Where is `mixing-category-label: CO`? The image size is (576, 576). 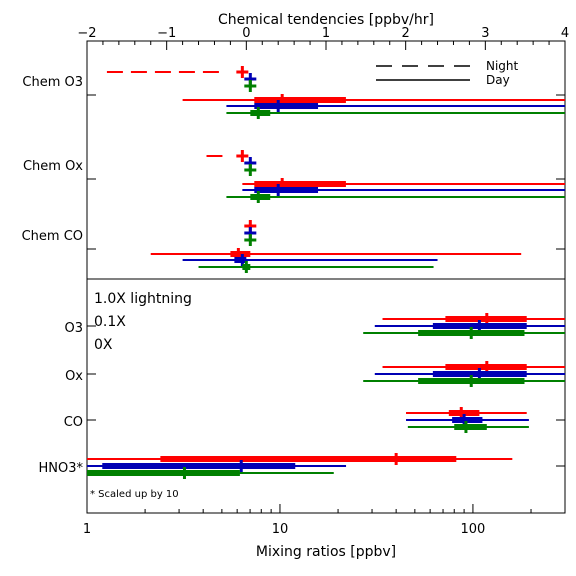 mixing-category-label: CO is located at coordinates (73, 422).